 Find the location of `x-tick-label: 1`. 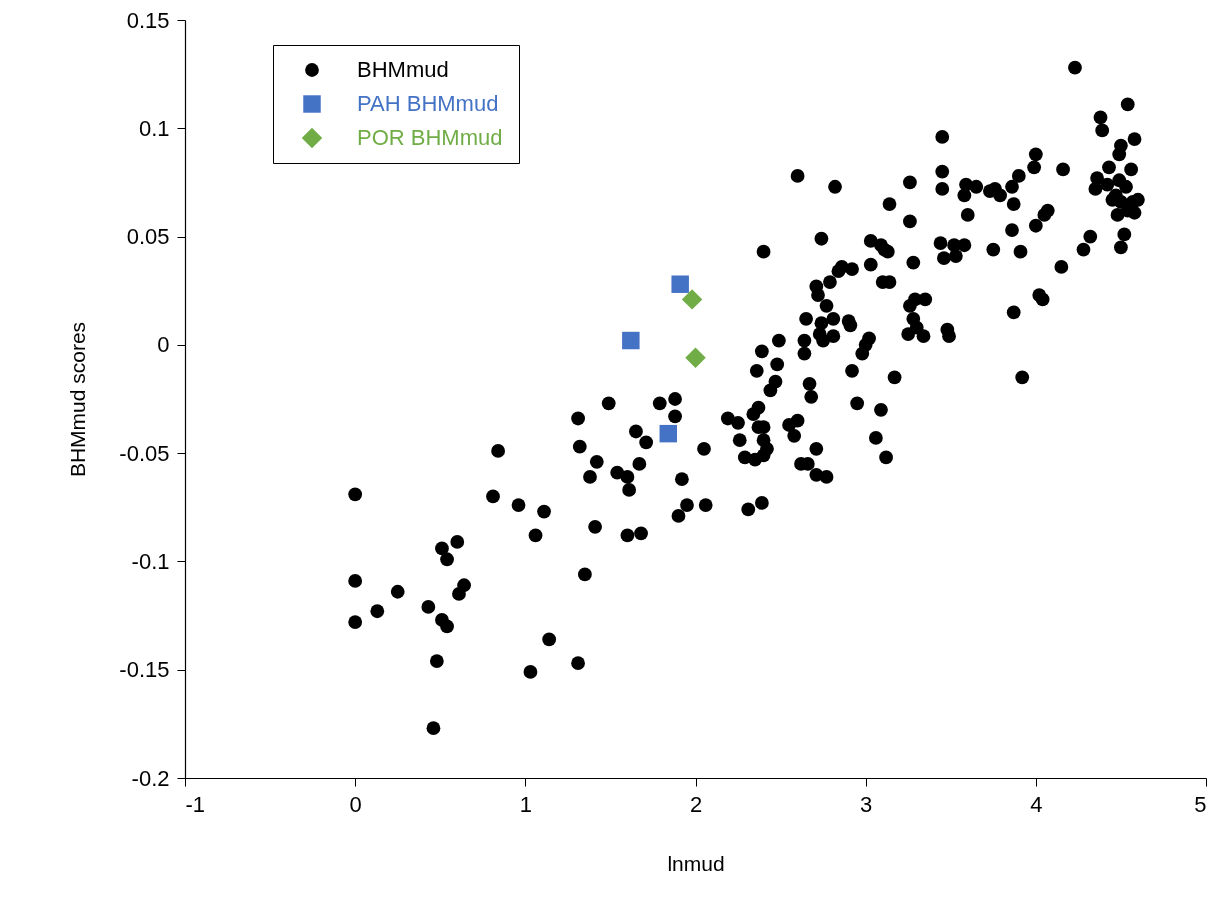

x-tick-label: 1 is located at coordinates (525, 804).